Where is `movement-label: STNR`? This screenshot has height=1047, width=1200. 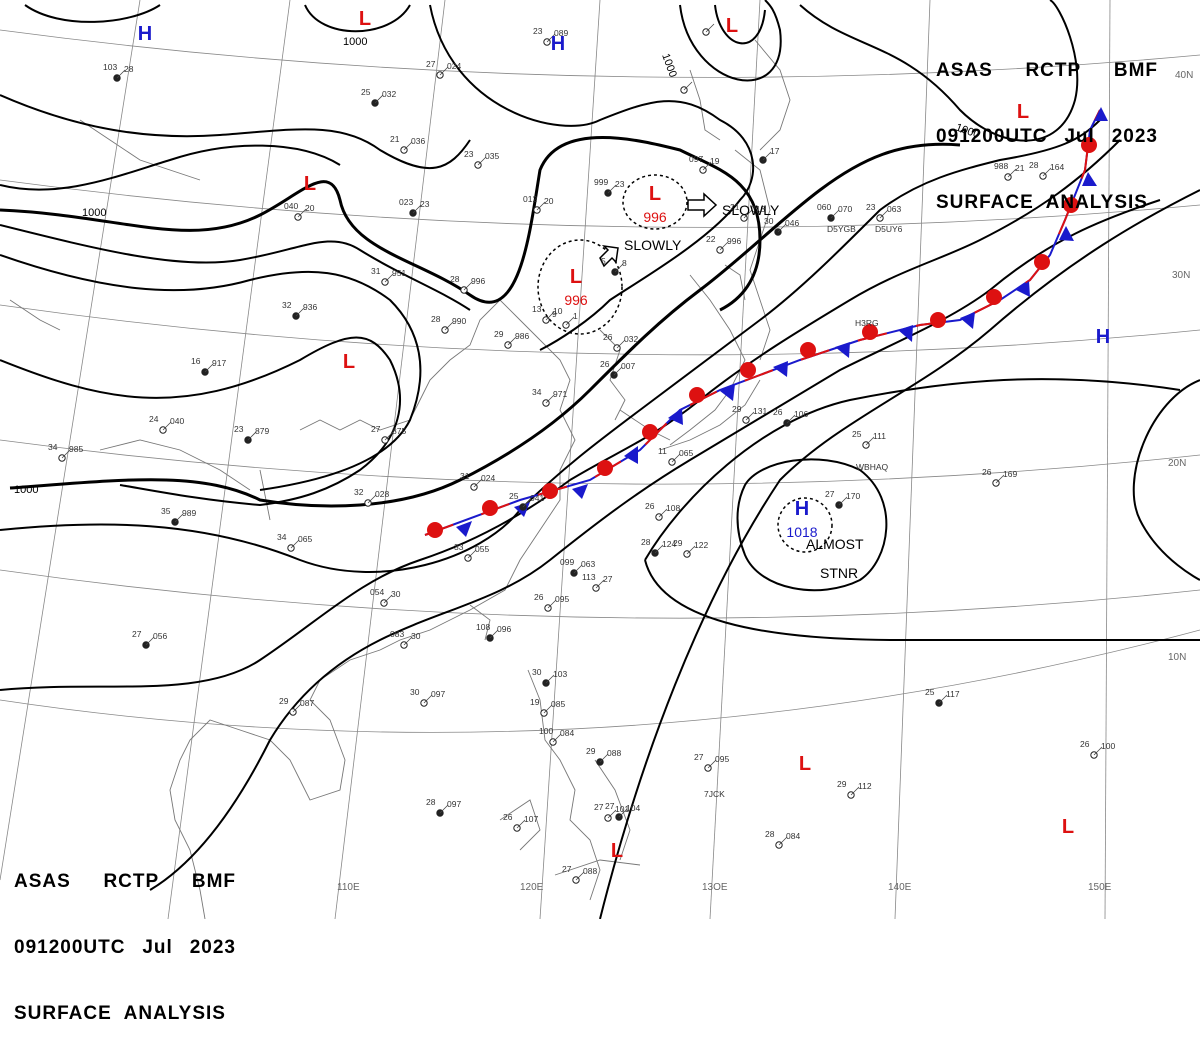
movement-label: STNR is located at coordinates (839, 573).